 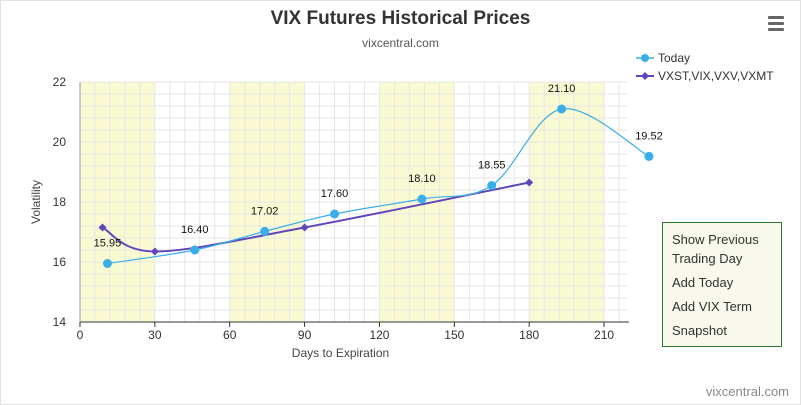 I want to click on legend: Today VXST,VIX,VXV,VXMT, so click(x=705, y=67).